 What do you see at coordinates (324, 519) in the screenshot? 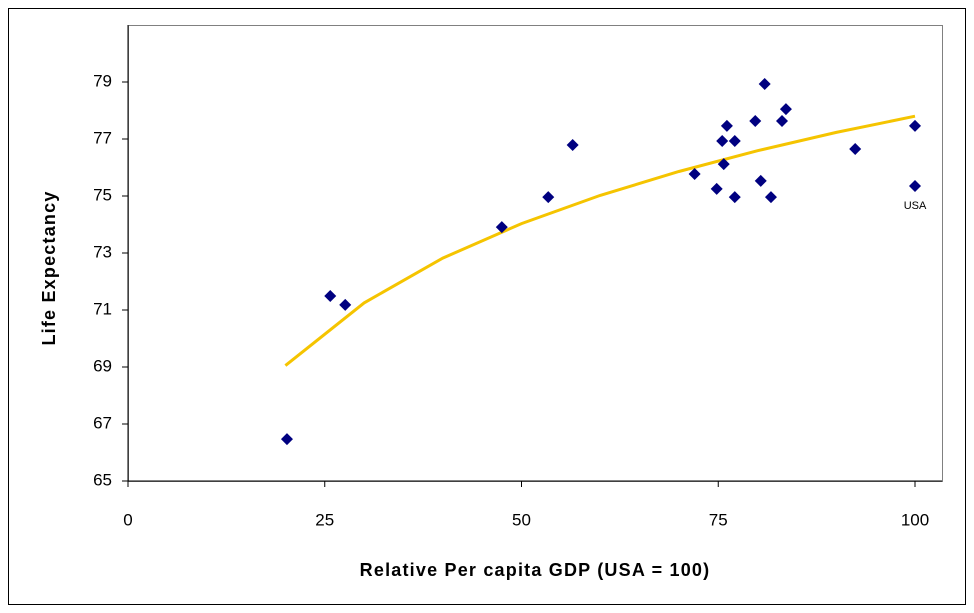
I see `x-tick-label: 25` at bounding box center [324, 519].